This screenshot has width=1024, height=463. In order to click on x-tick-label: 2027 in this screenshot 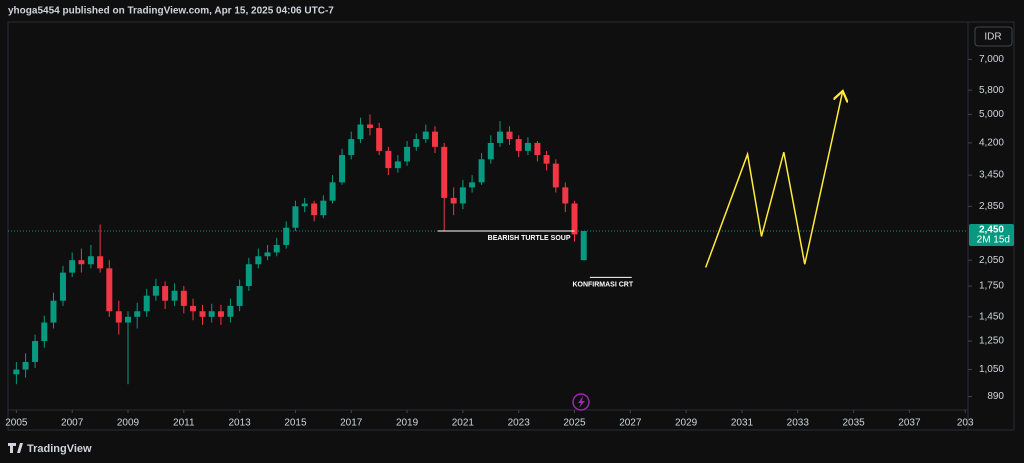, I will do `click(630, 423)`.